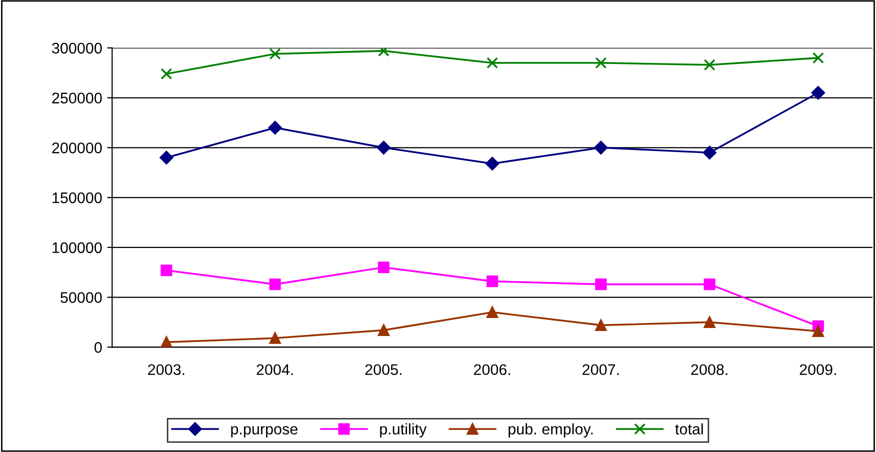 The image size is (876, 452). I want to click on y-tick-label: 300000, so click(77, 48).